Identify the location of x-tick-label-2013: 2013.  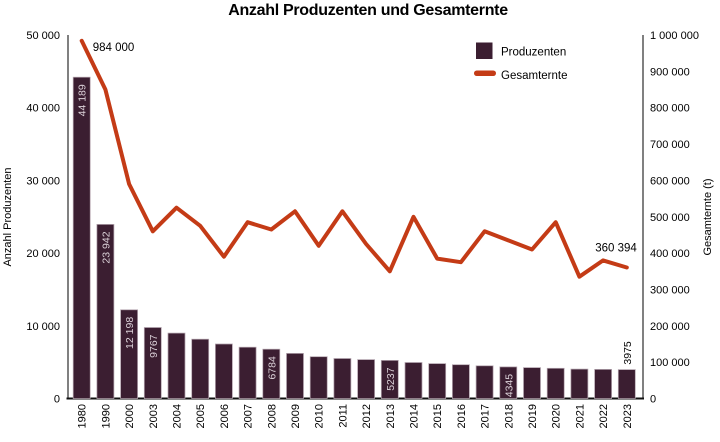
(391, 416).